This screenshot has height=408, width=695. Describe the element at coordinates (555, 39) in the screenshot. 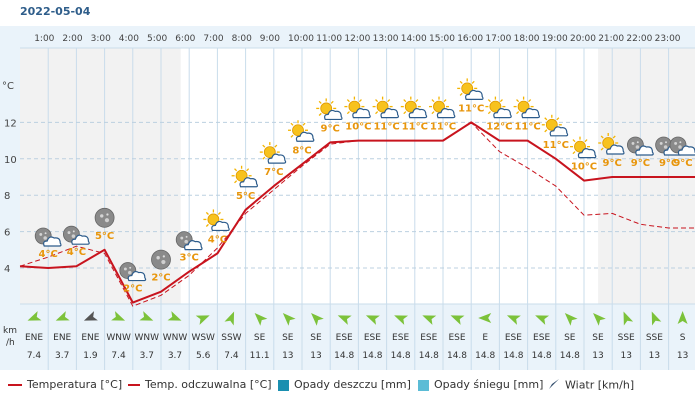

I see `hour-label: 19:00` at that location.